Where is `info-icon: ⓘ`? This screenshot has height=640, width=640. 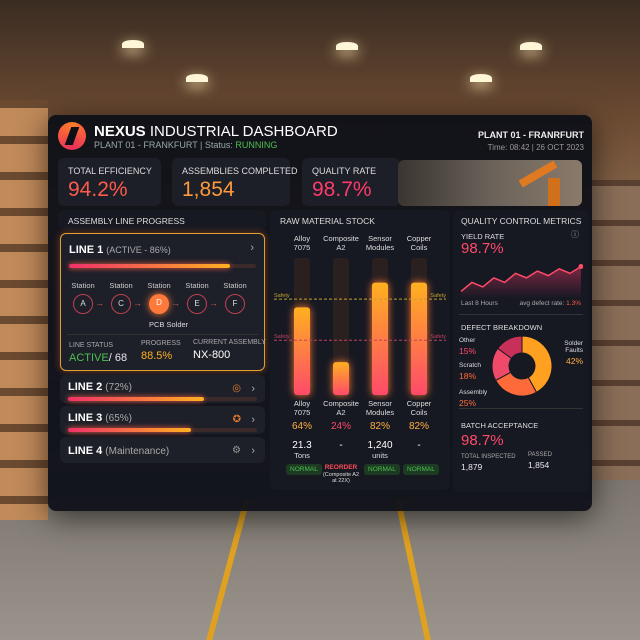 info-icon: ⓘ is located at coordinates (575, 234).